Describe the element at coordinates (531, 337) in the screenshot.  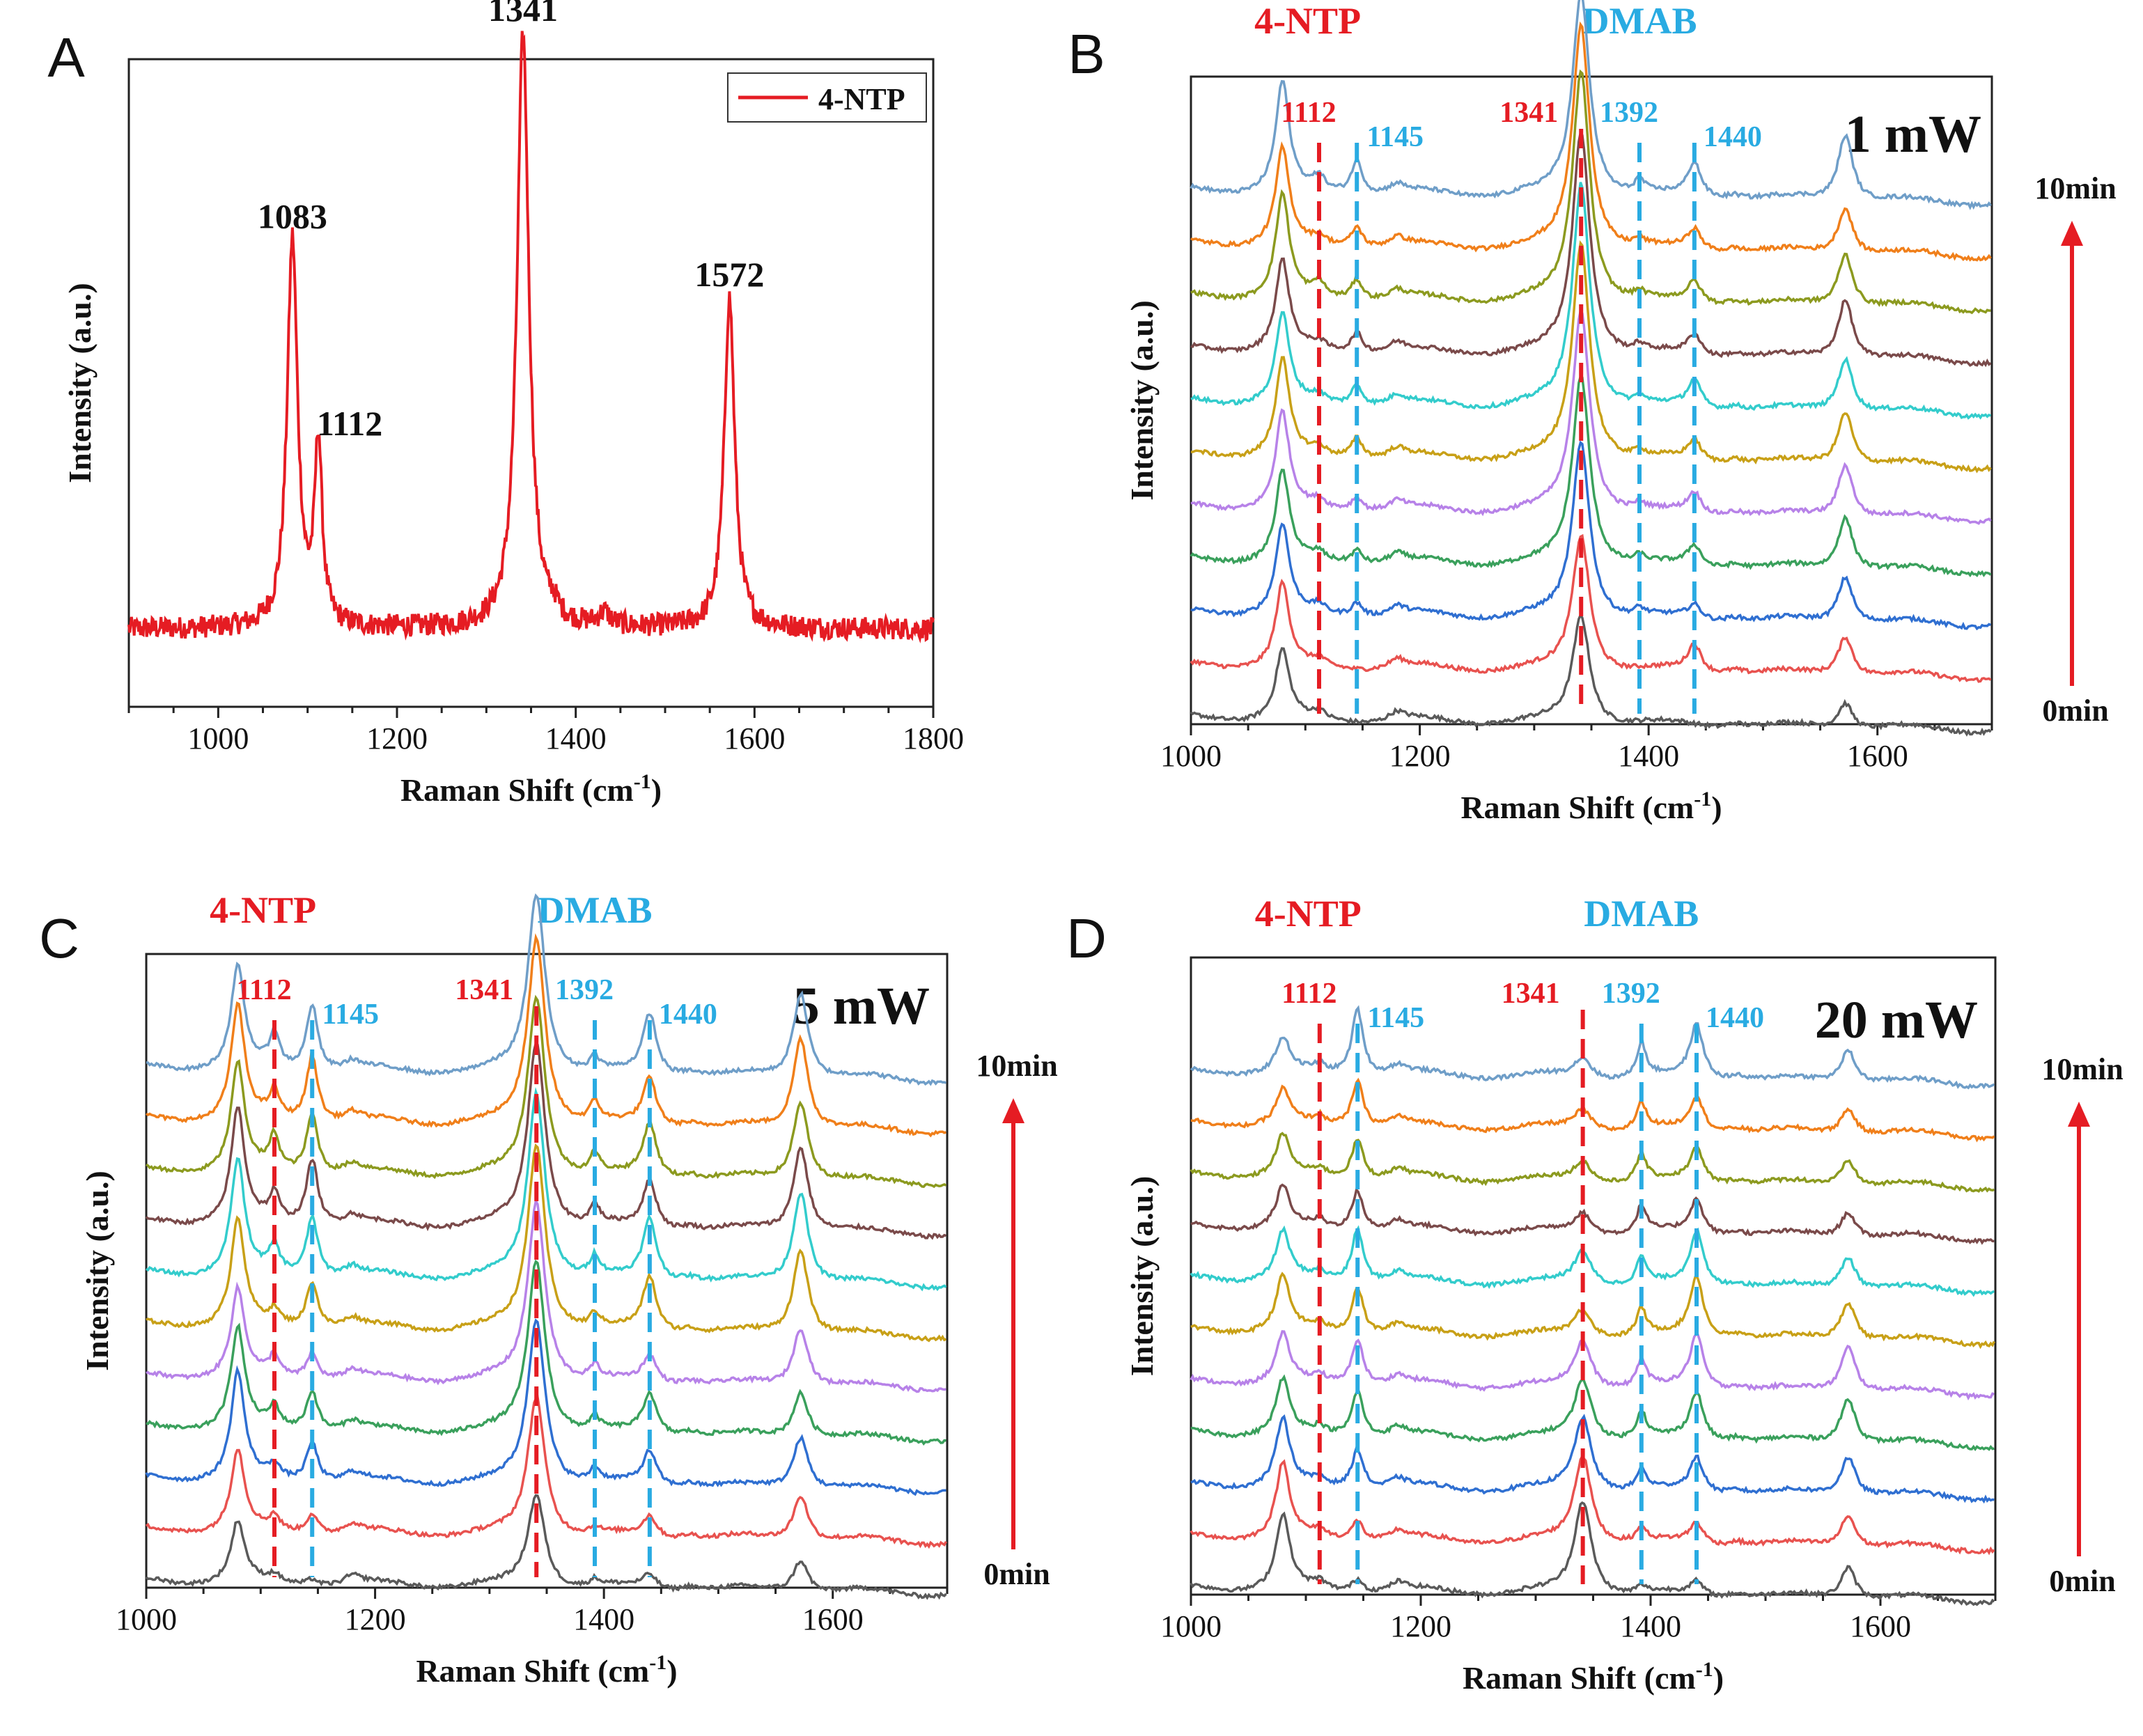
I see `spectrum-4-ntp` at that location.